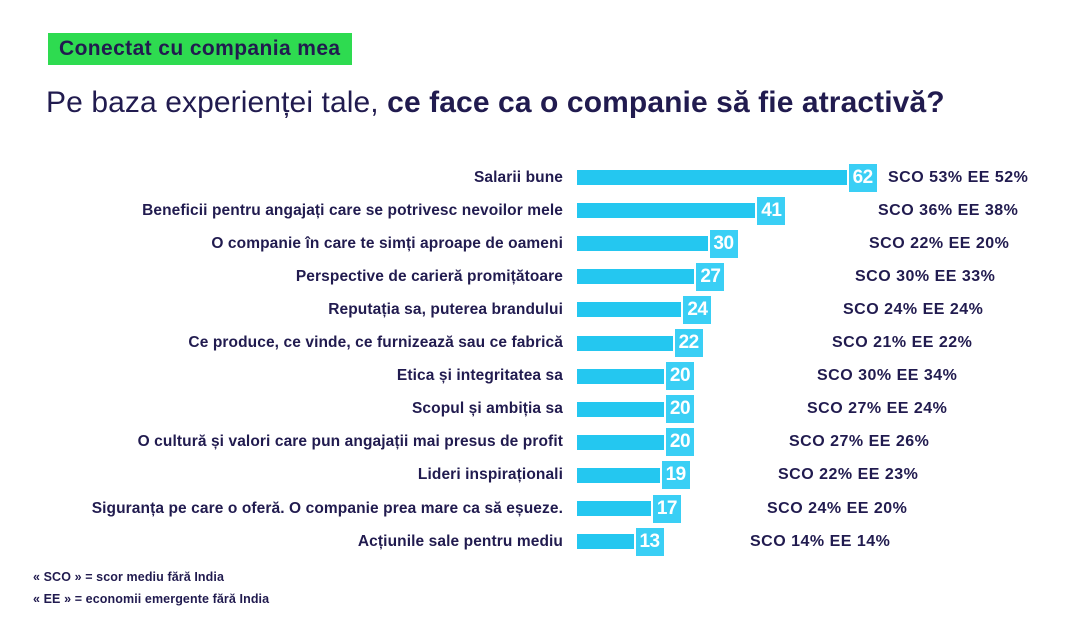  I want to click on chart-row: Salarii bune 62 SCO 53% EE 52%, so click(540, 177).